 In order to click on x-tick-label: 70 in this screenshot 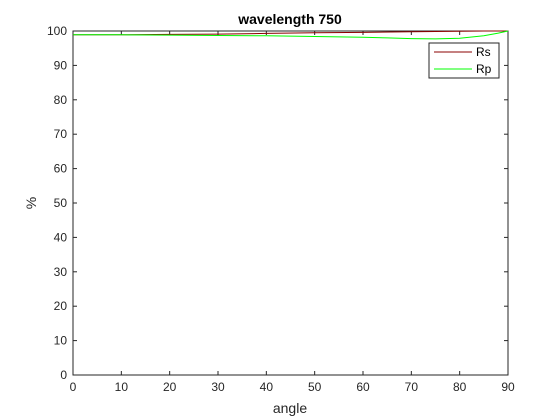, I will do `click(412, 387)`.